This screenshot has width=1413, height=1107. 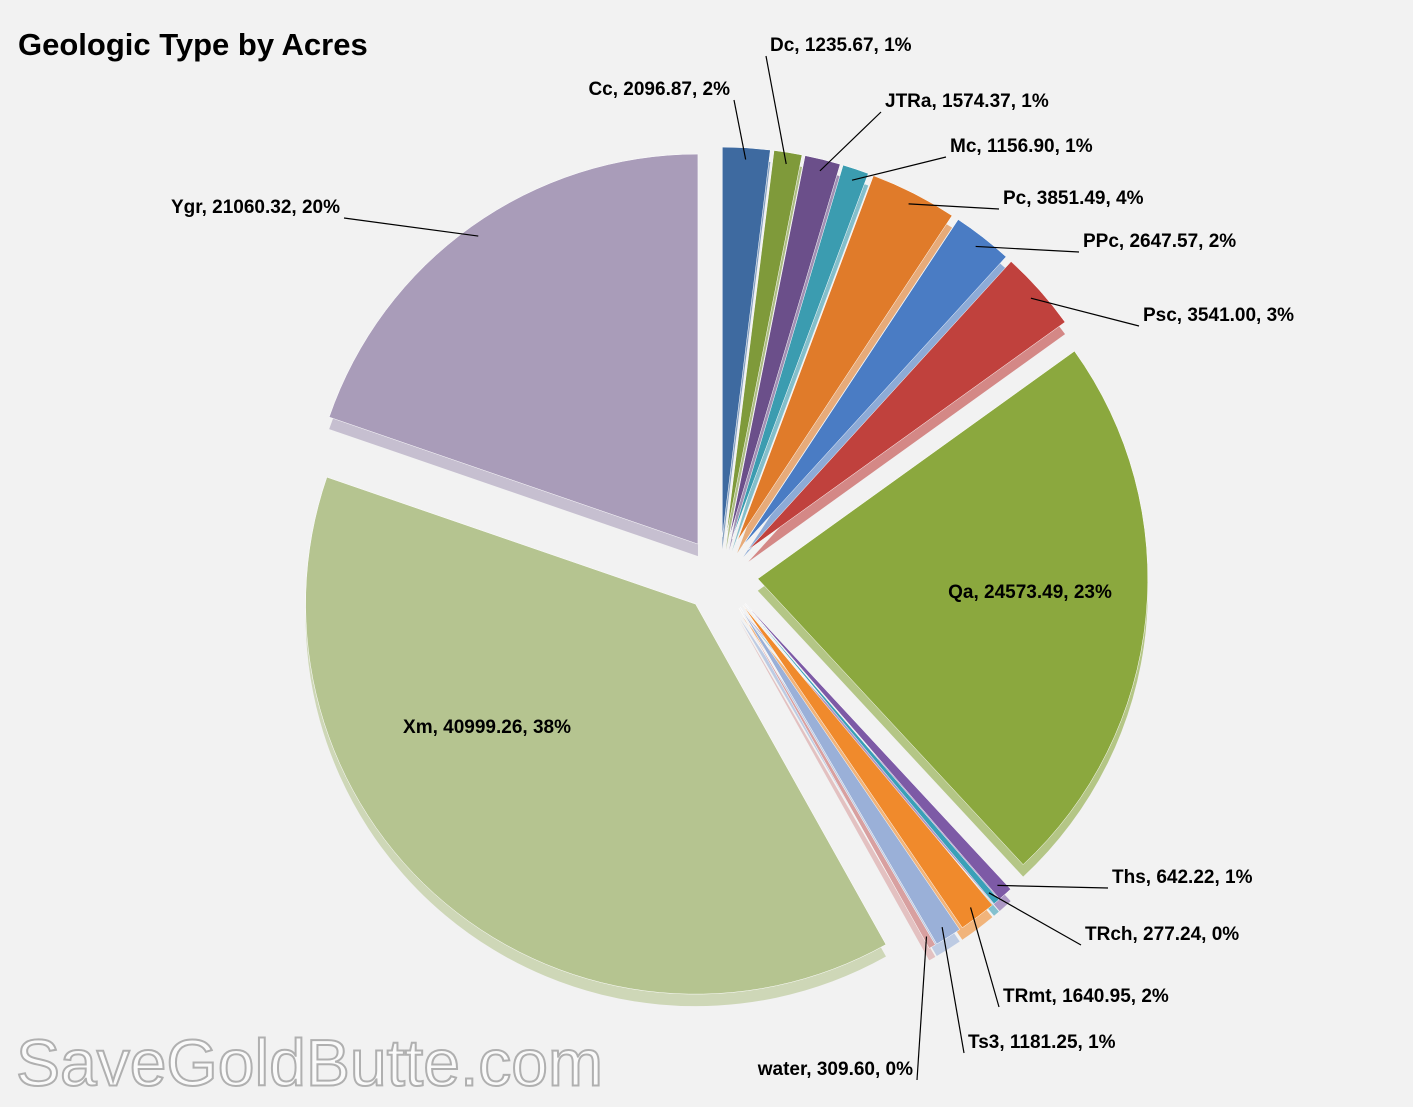 What do you see at coordinates (1042, 1042) in the screenshot?
I see `data-label: Ts3, 1181.25, 1%` at bounding box center [1042, 1042].